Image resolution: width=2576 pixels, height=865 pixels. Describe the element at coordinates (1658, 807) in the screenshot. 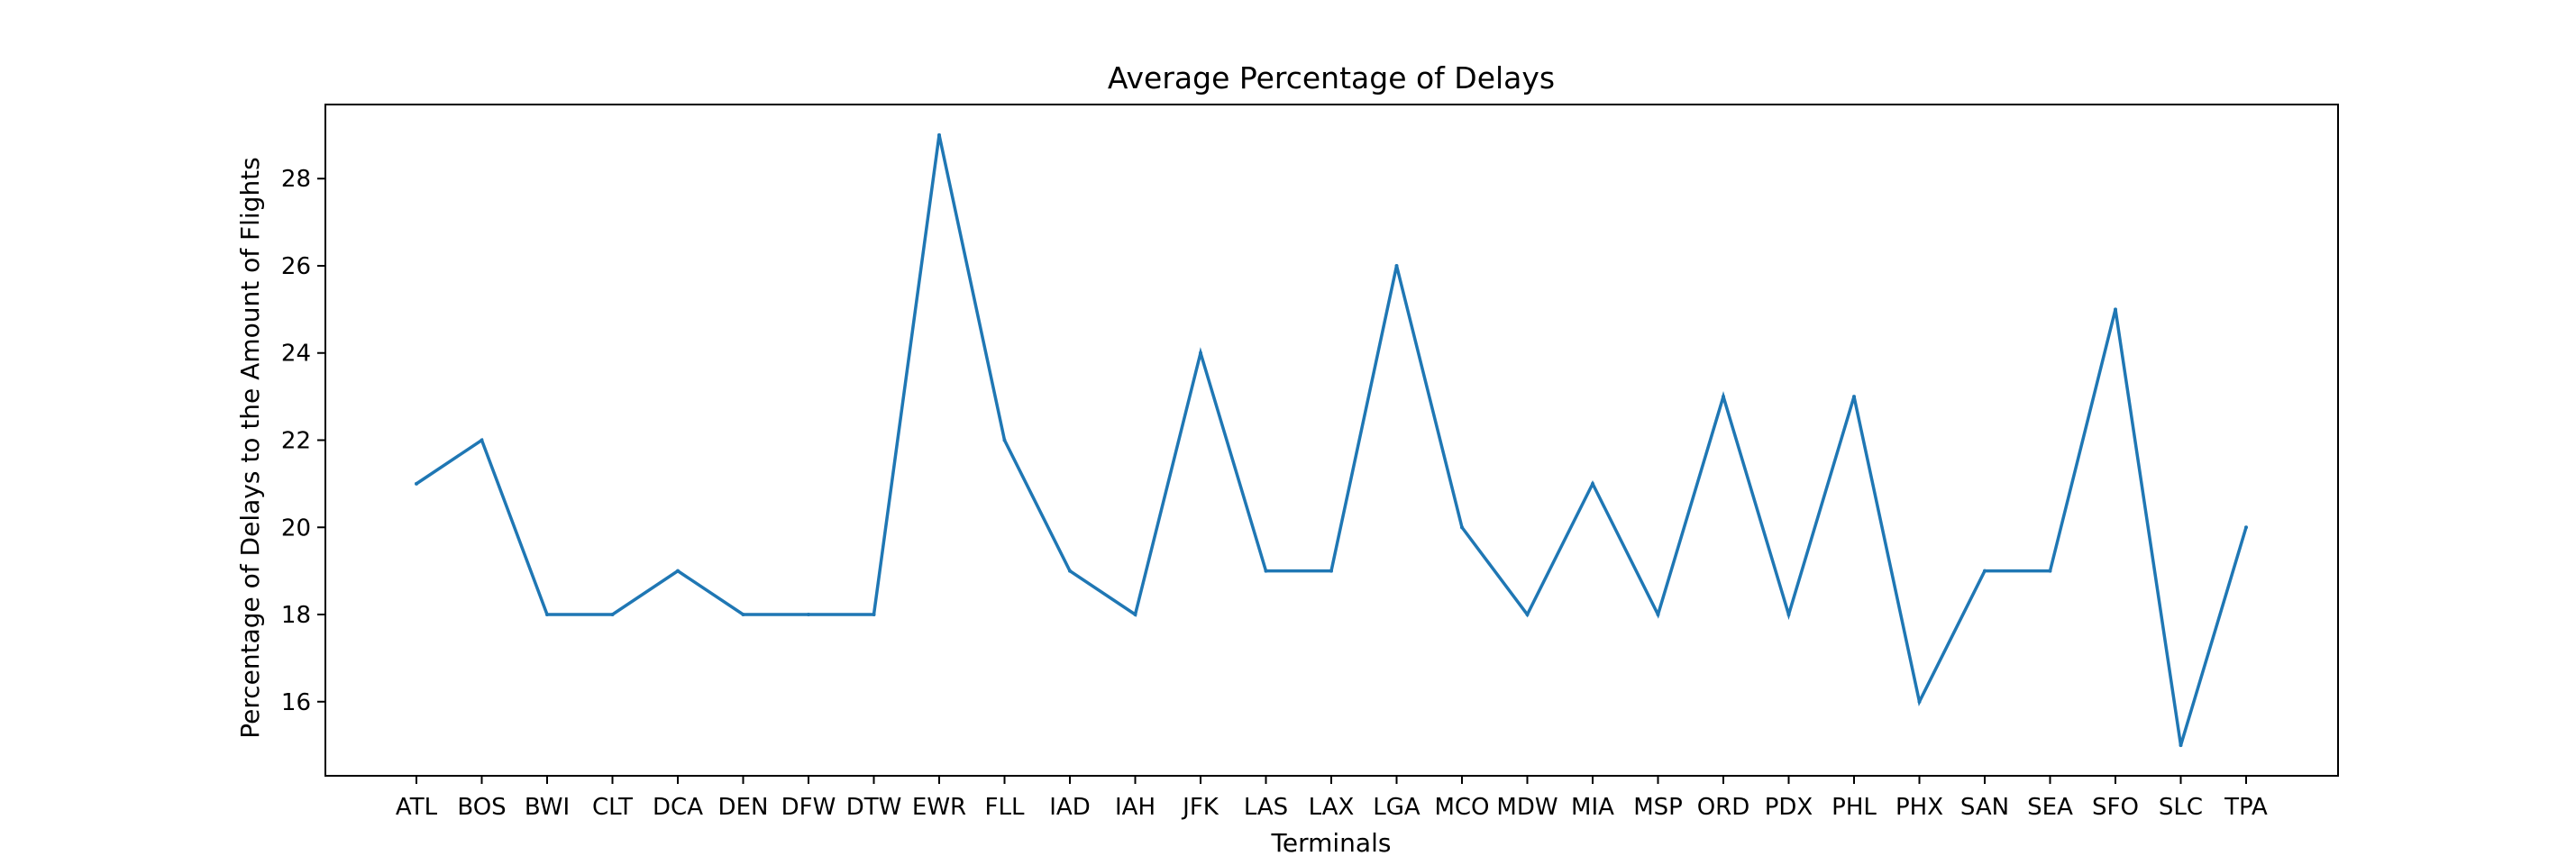

I see `x-tick-label: MSP` at that location.